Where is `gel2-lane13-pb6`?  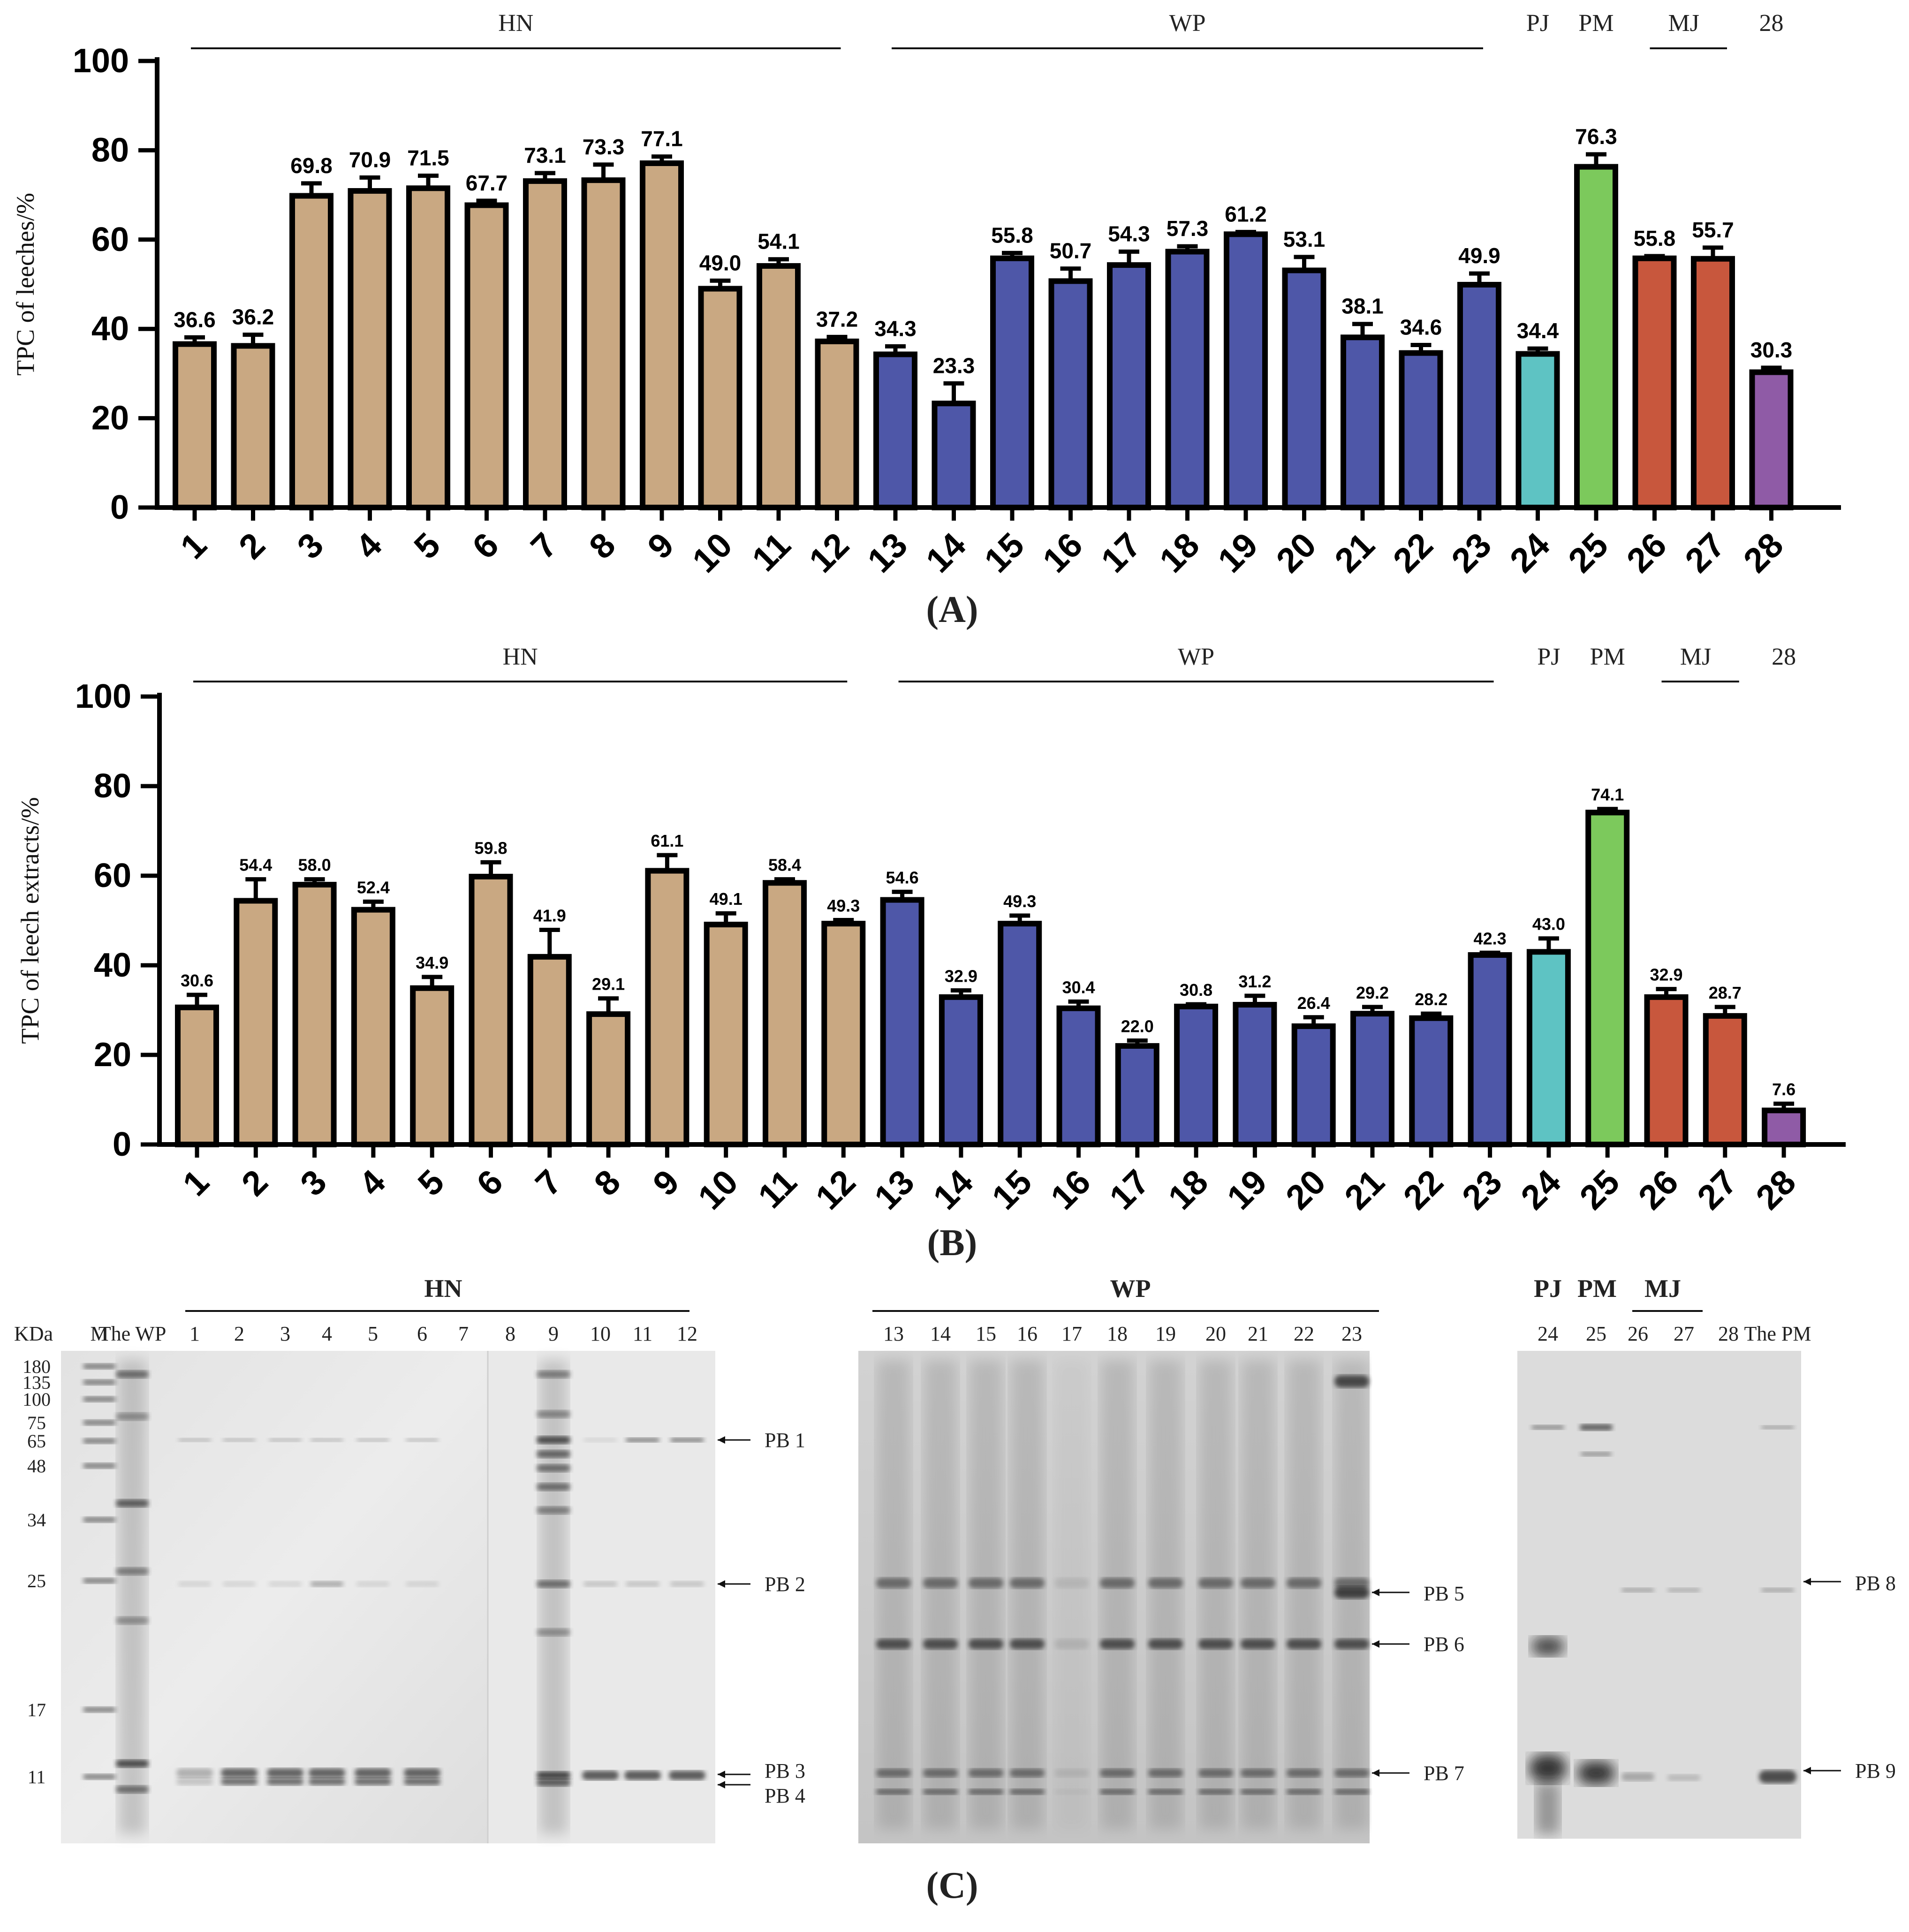 gel2-lane13-pb6 is located at coordinates (893, 1644).